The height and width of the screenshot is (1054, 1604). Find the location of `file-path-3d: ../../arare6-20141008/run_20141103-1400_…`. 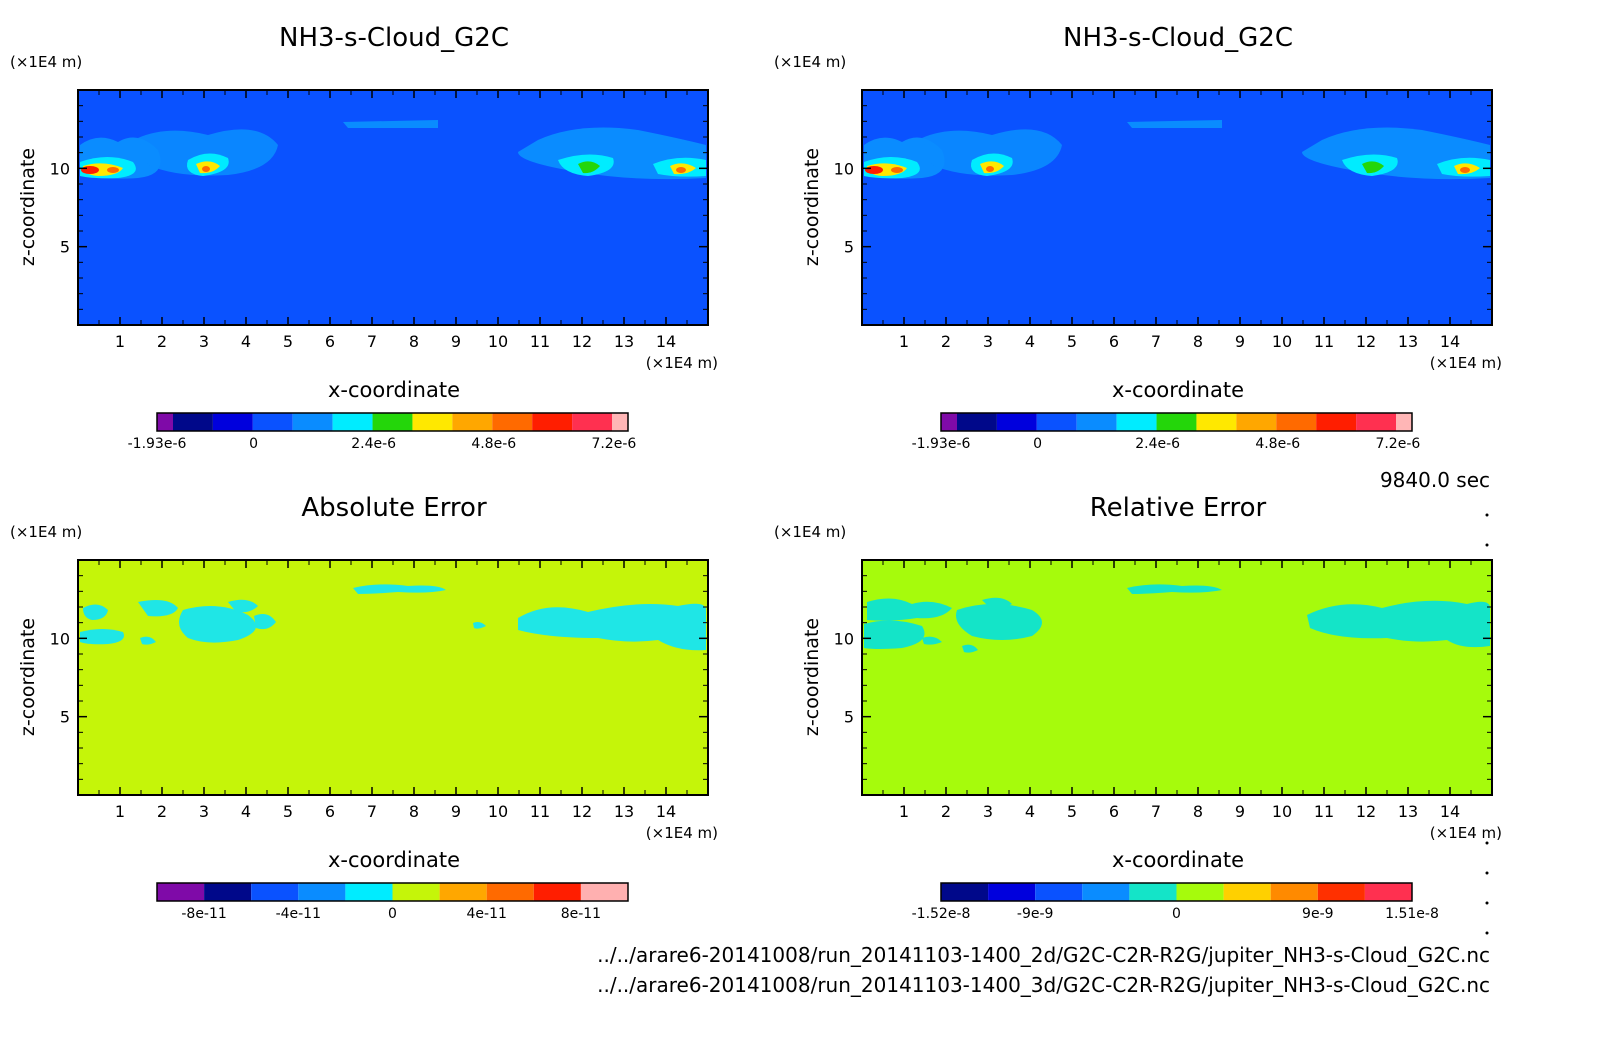

file-path-3d: ../../arare6-20141008/run_20141103-1400_… is located at coordinates (1043, 985).